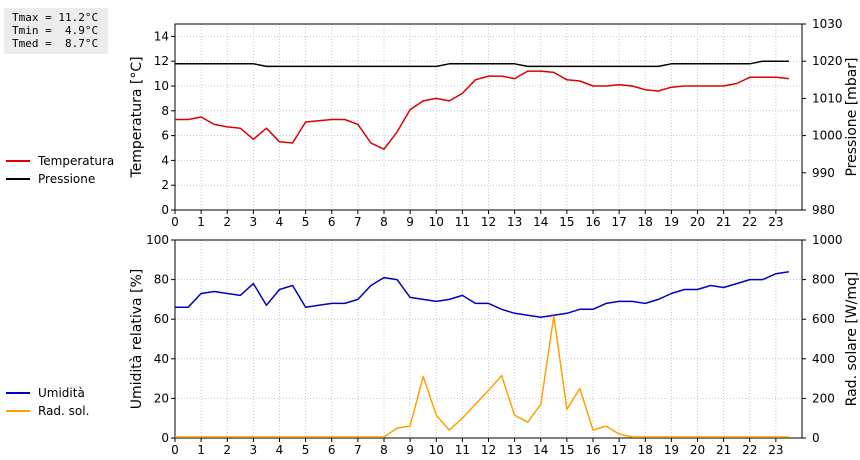 The height and width of the screenshot is (460, 860). What do you see at coordinates (18, 393) in the screenshot?
I see `legend-swatch-humidity` at bounding box center [18, 393].